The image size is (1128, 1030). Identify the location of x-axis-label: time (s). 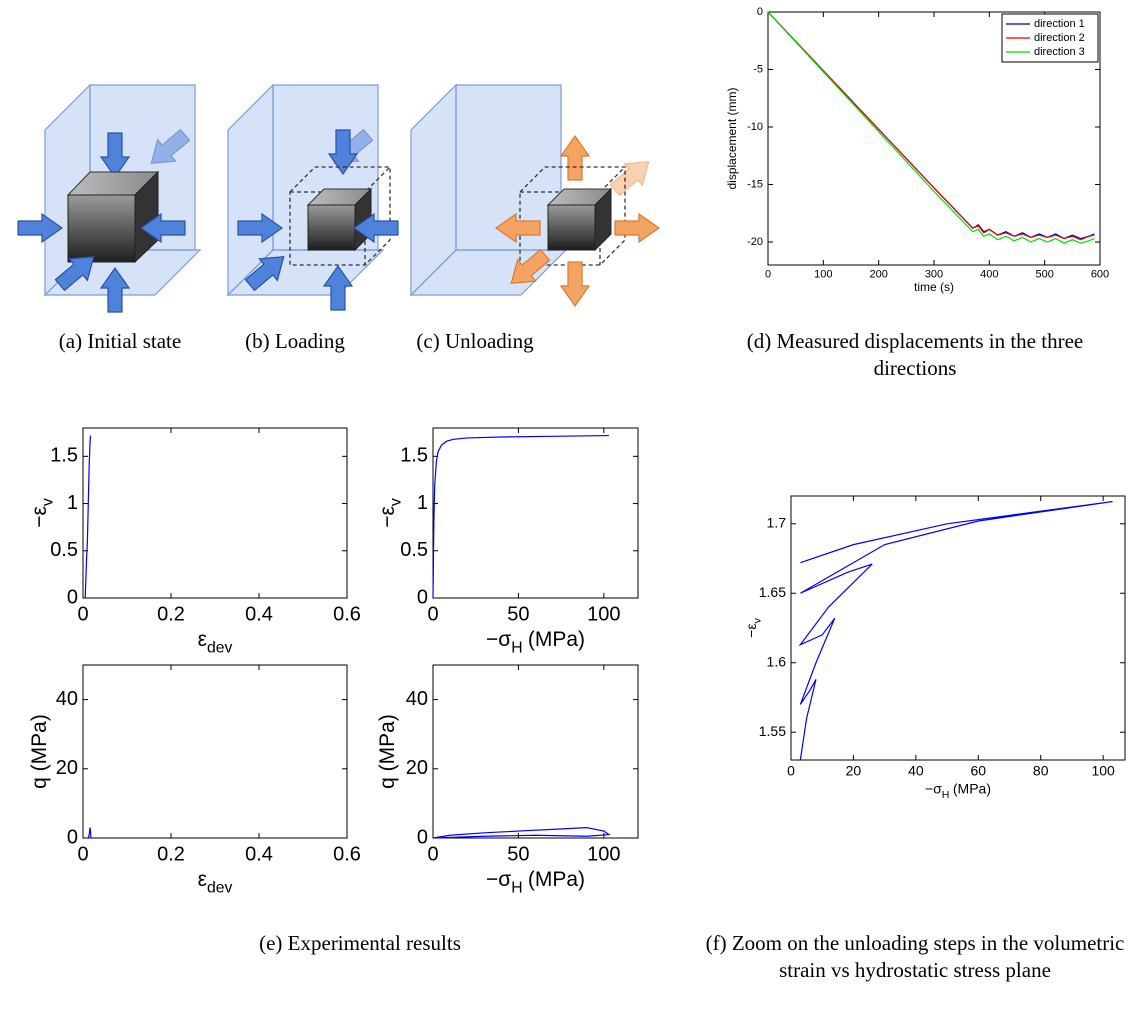
(934, 287).